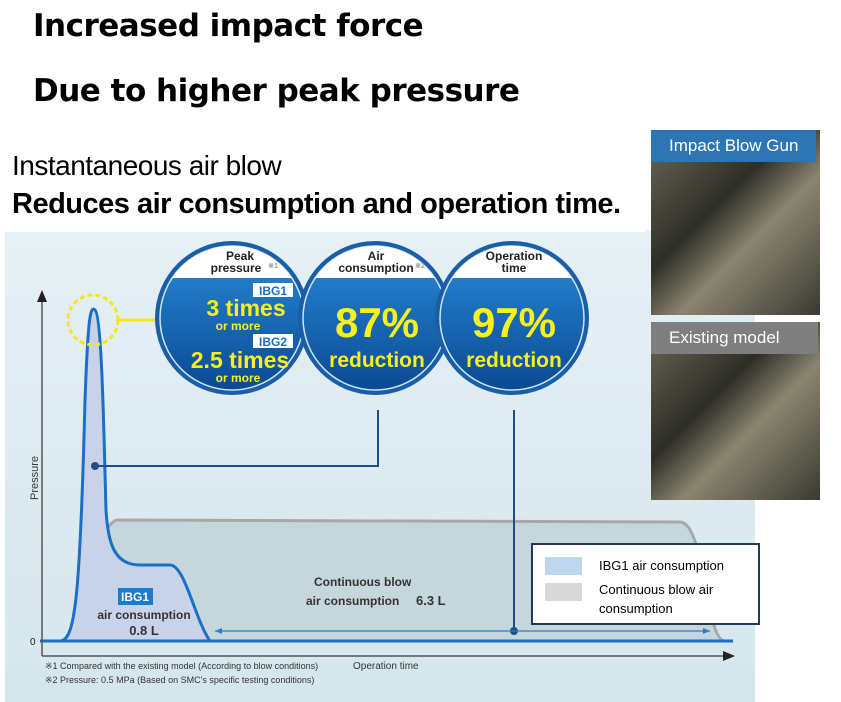  Describe the element at coordinates (514, 360) in the screenshot. I see `time-reduction-label: reduction` at that location.